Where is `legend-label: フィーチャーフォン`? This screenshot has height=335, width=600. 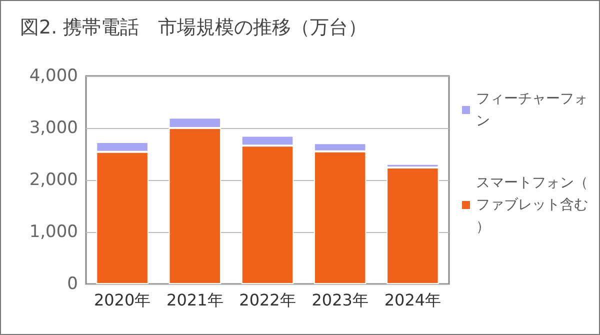 legend-label: フィーチャーフォン is located at coordinates (532, 110).